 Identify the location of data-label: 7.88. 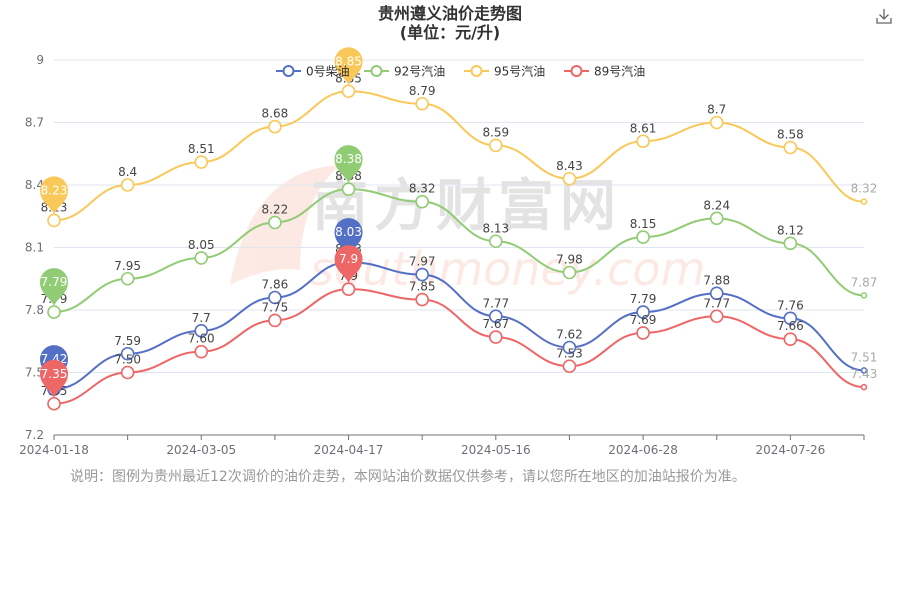
(716, 280).